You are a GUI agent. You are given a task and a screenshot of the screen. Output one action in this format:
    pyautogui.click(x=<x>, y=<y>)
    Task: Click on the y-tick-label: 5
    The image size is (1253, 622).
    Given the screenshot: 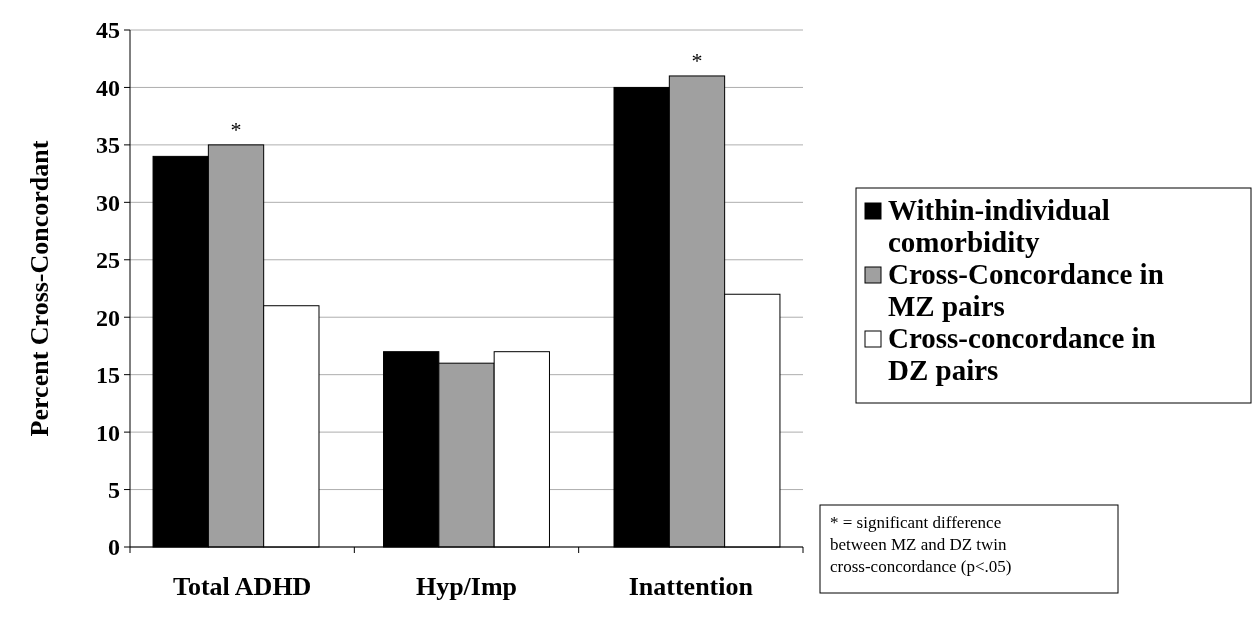 What is the action you would take?
    pyautogui.click(x=114, y=489)
    